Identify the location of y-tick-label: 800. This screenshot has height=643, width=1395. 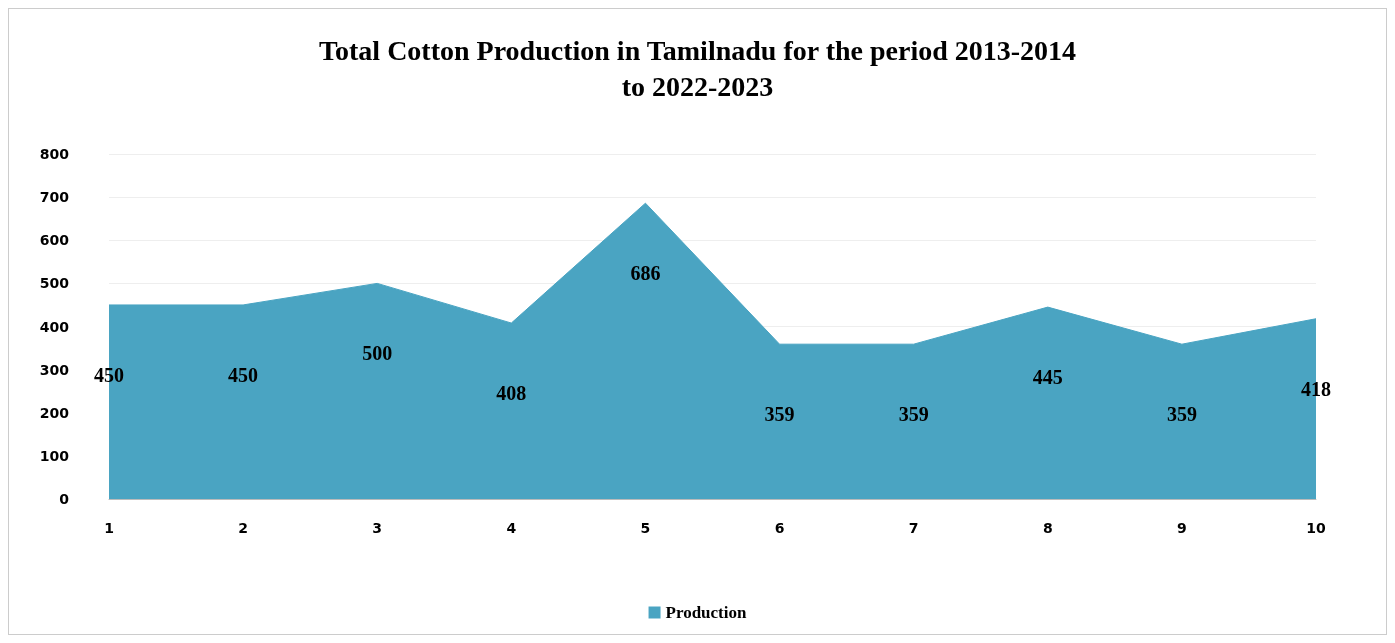
(54, 154).